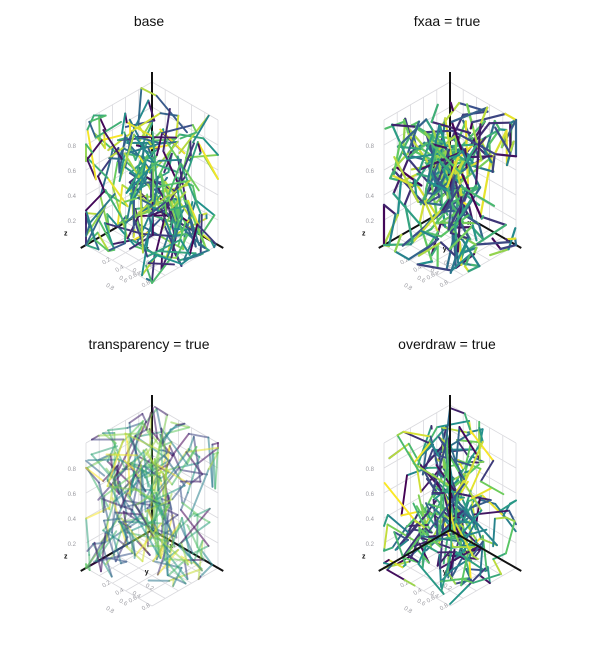 This screenshot has width=596, height=646. What do you see at coordinates (445, 249) in the screenshot?
I see `y-axis-label: y` at bounding box center [445, 249].